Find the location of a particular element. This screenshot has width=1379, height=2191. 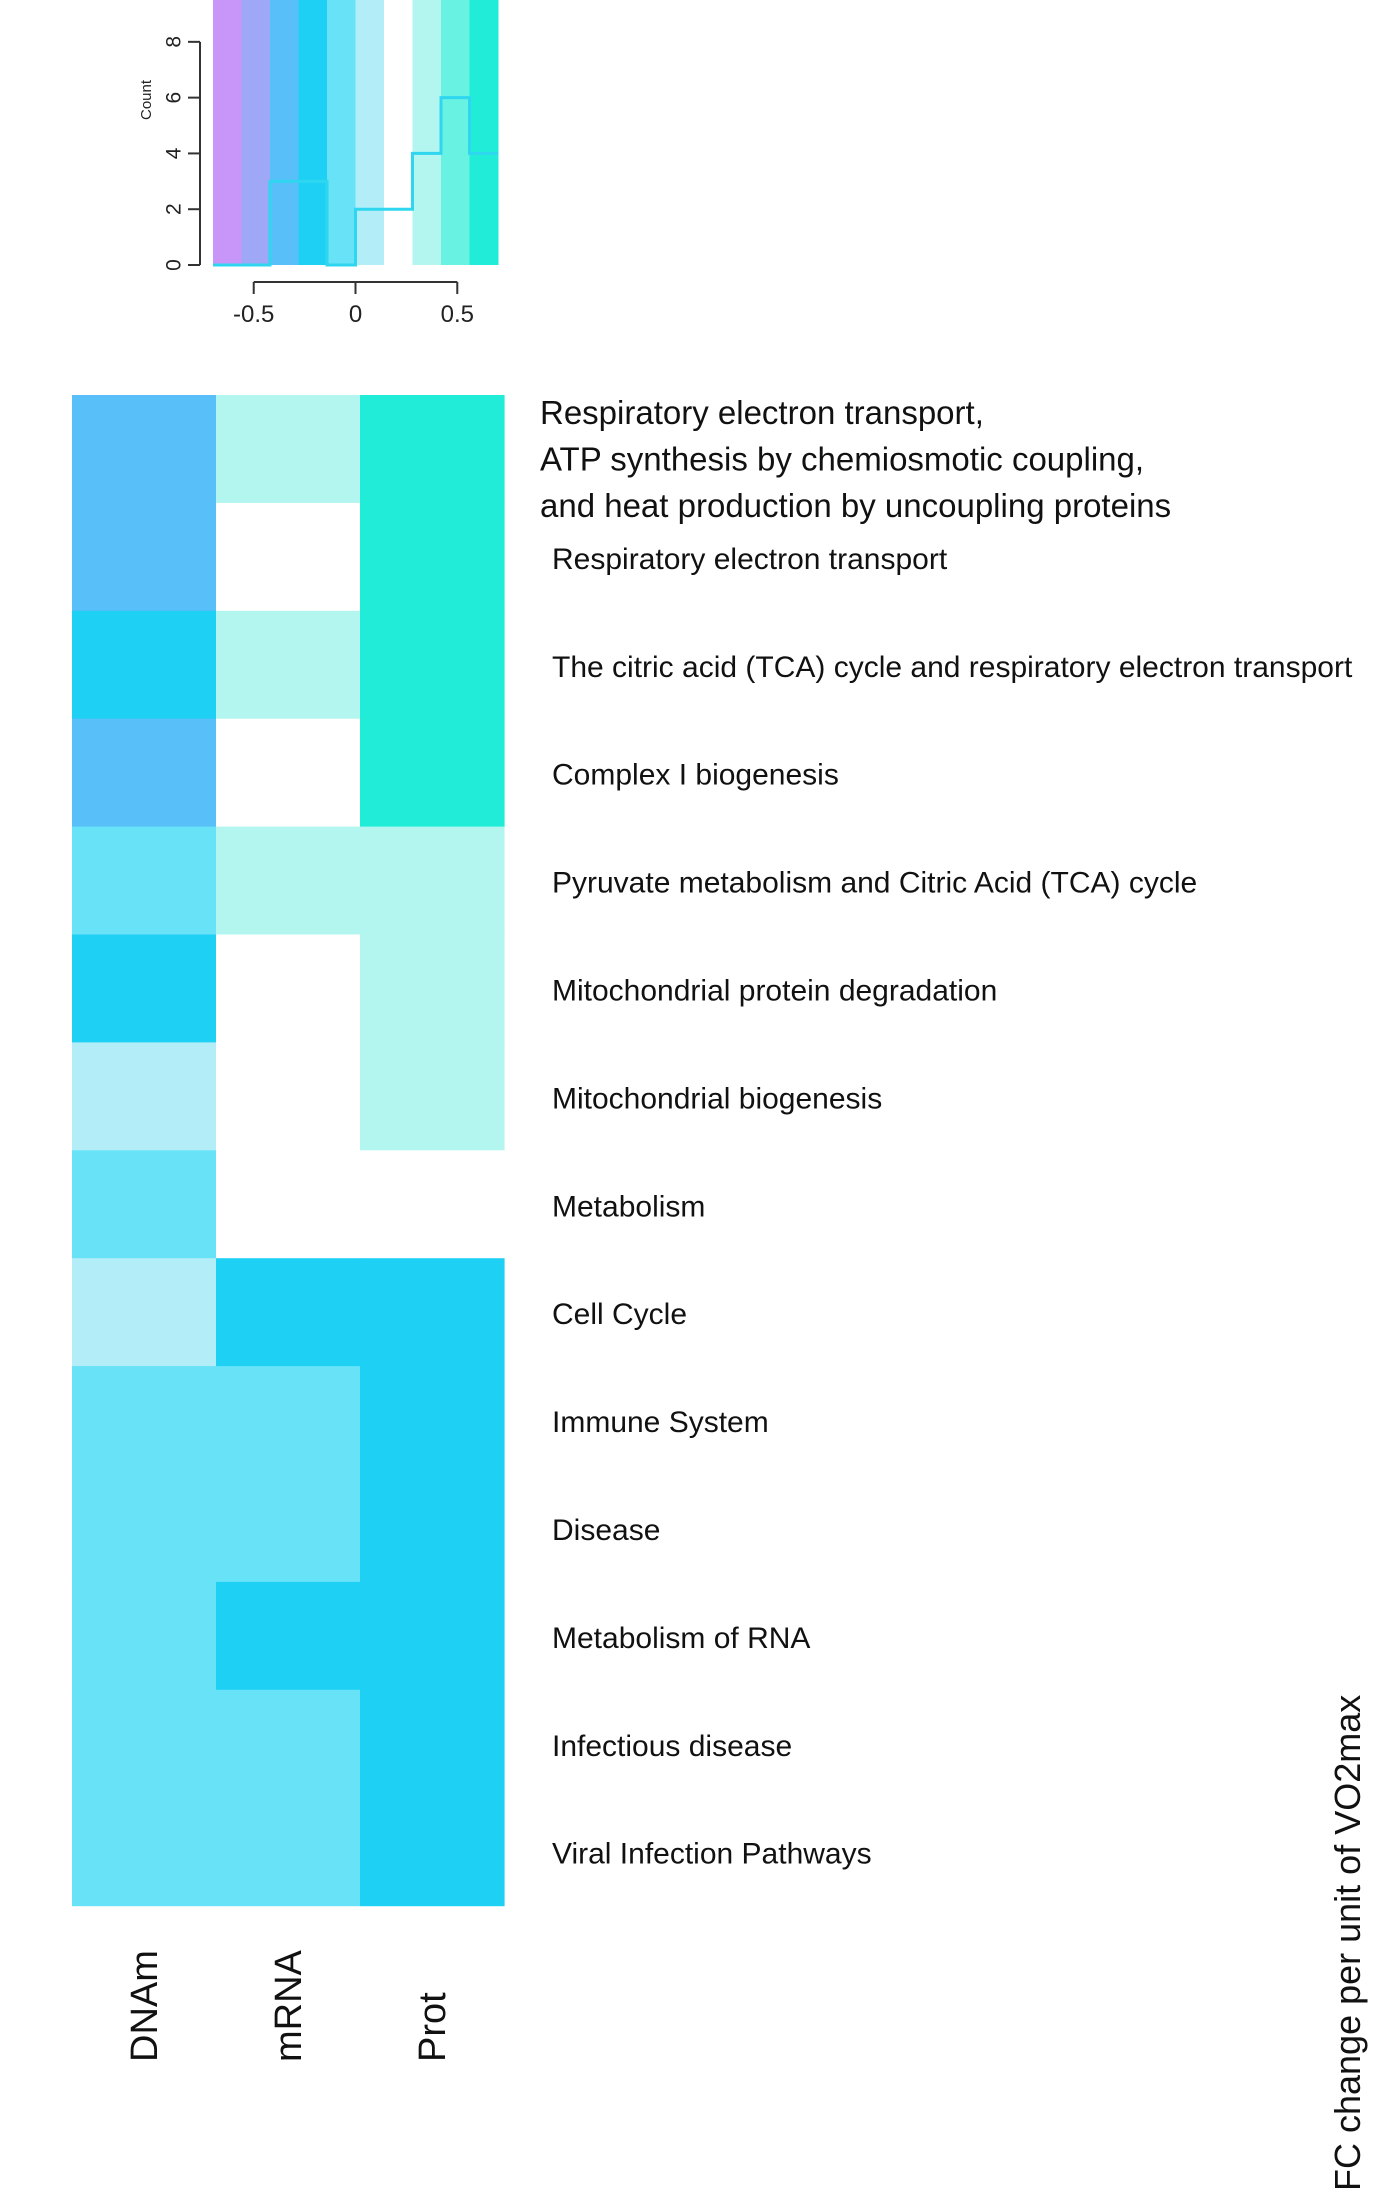

heatmap-column-label: mRNA is located at coordinates (289, 2005).